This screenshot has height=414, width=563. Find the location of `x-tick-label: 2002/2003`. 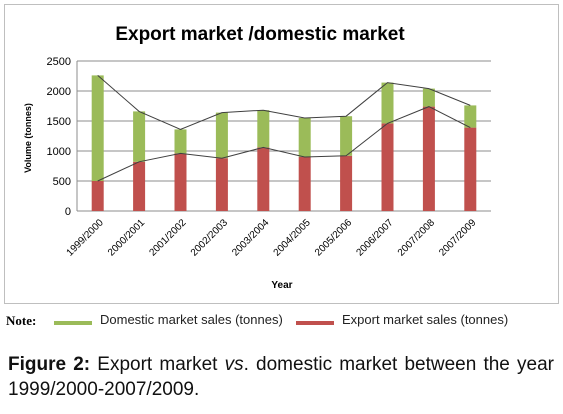

x-tick-label: 2002/2003 is located at coordinates (210, 238).